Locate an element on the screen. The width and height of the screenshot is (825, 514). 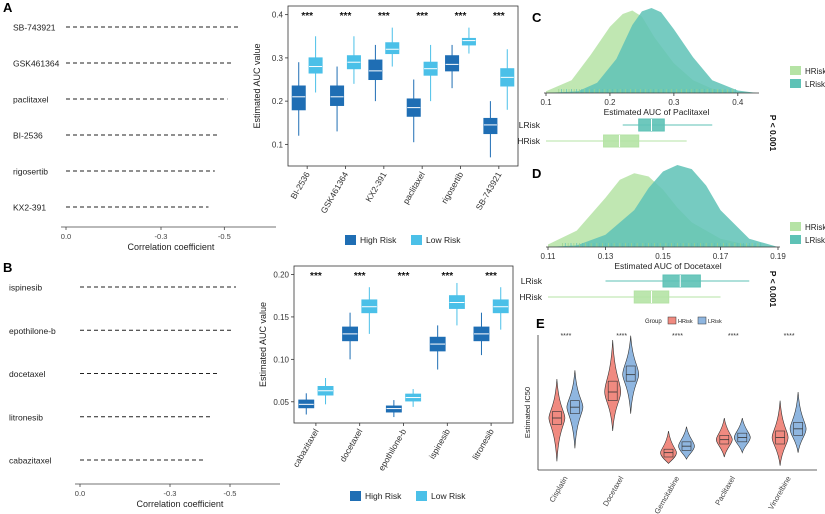
plot-frame is located at coordinates (403, 86).